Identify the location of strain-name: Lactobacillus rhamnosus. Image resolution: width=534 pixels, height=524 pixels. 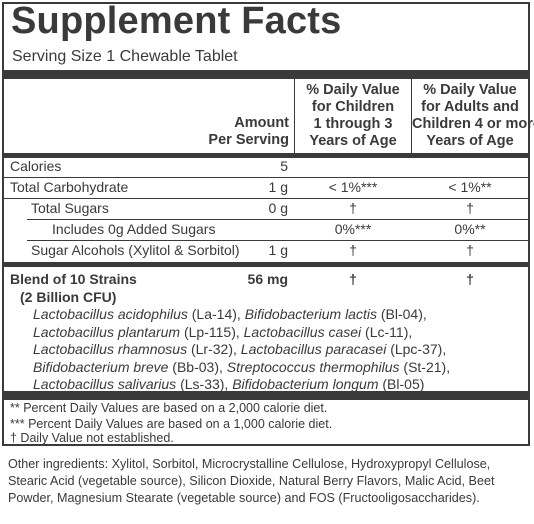
(110, 349).